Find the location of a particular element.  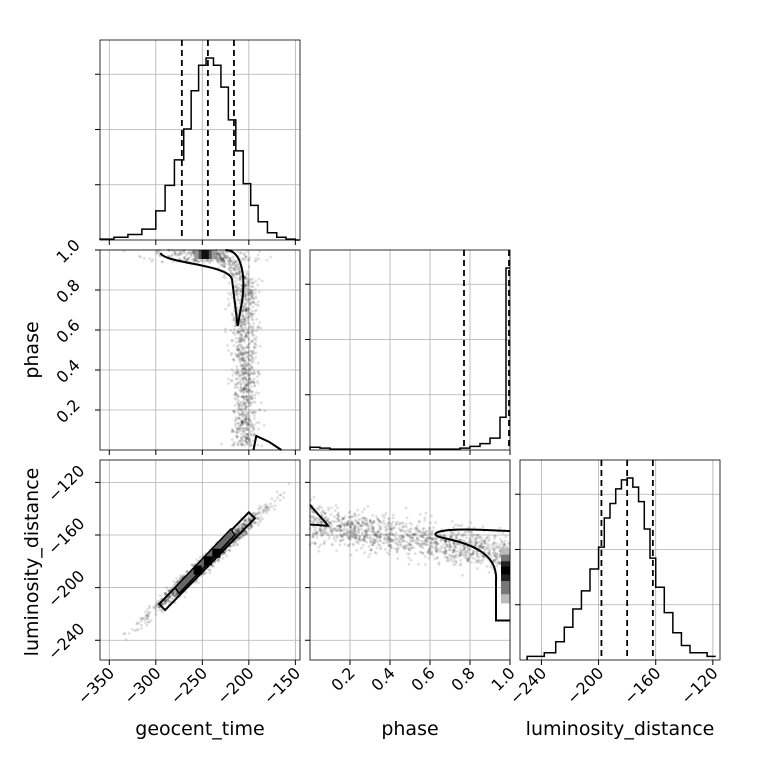

lumdist-xtick-label-0: −240 is located at coordinates (528, 685).